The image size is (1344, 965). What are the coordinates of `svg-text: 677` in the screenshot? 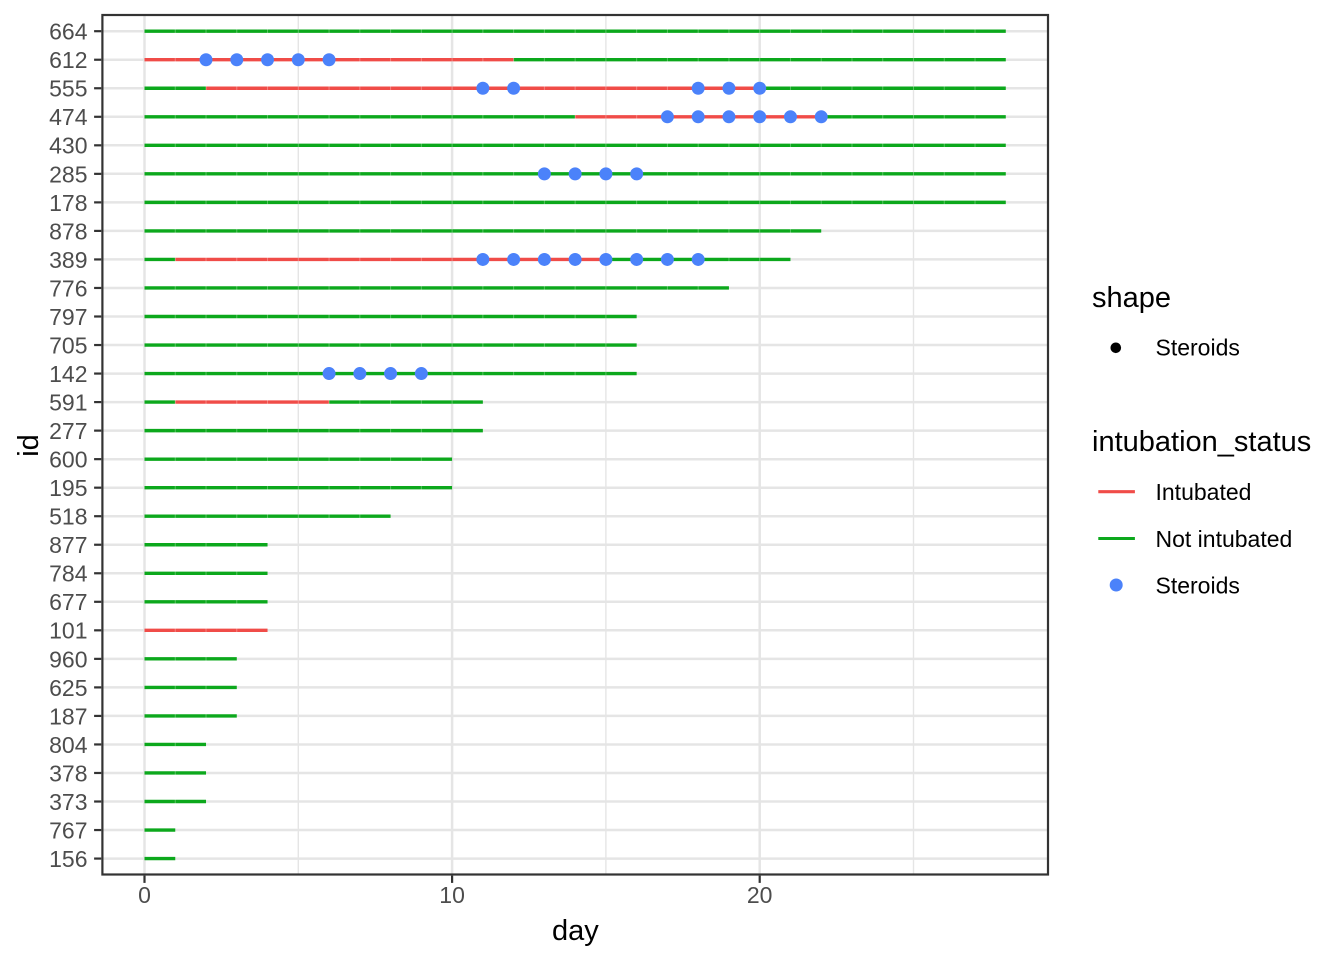 It's located at (68, 602).